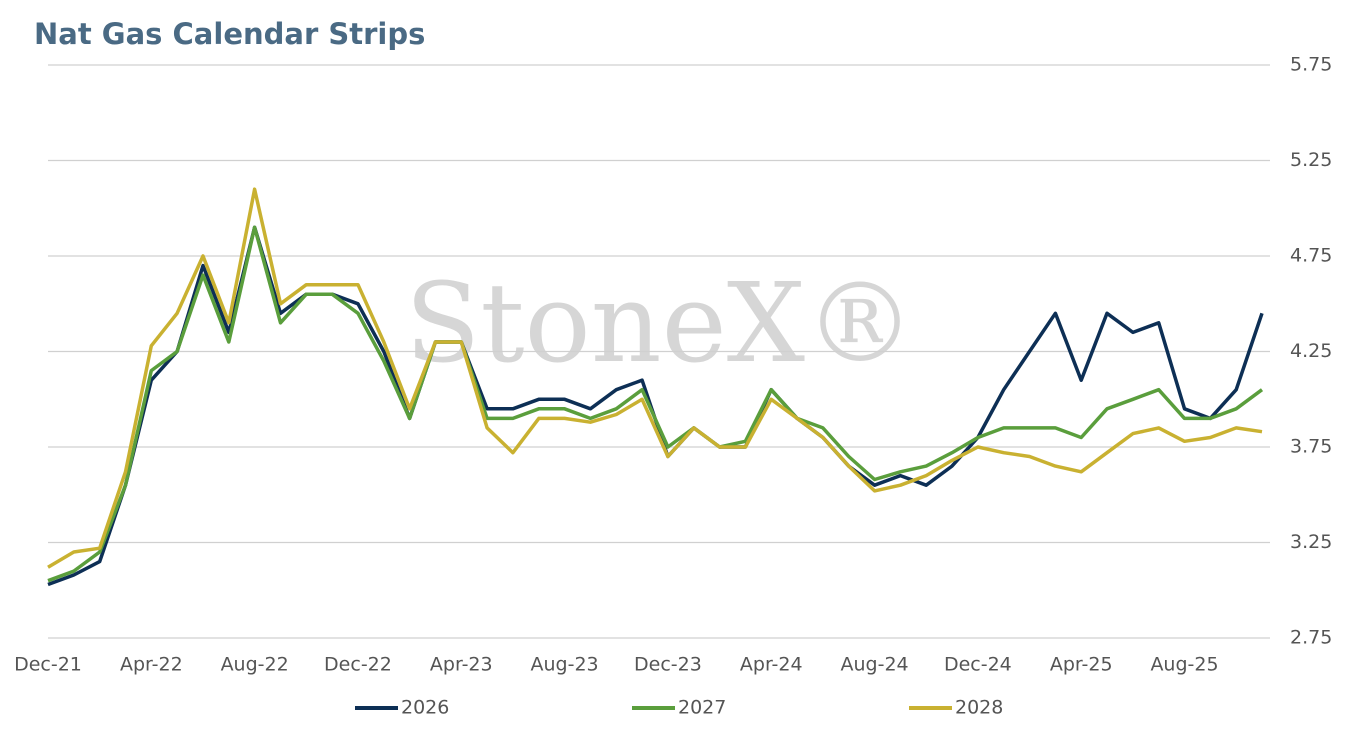  I want to click on y-tick-label: 3.25, so click(1311, 542).